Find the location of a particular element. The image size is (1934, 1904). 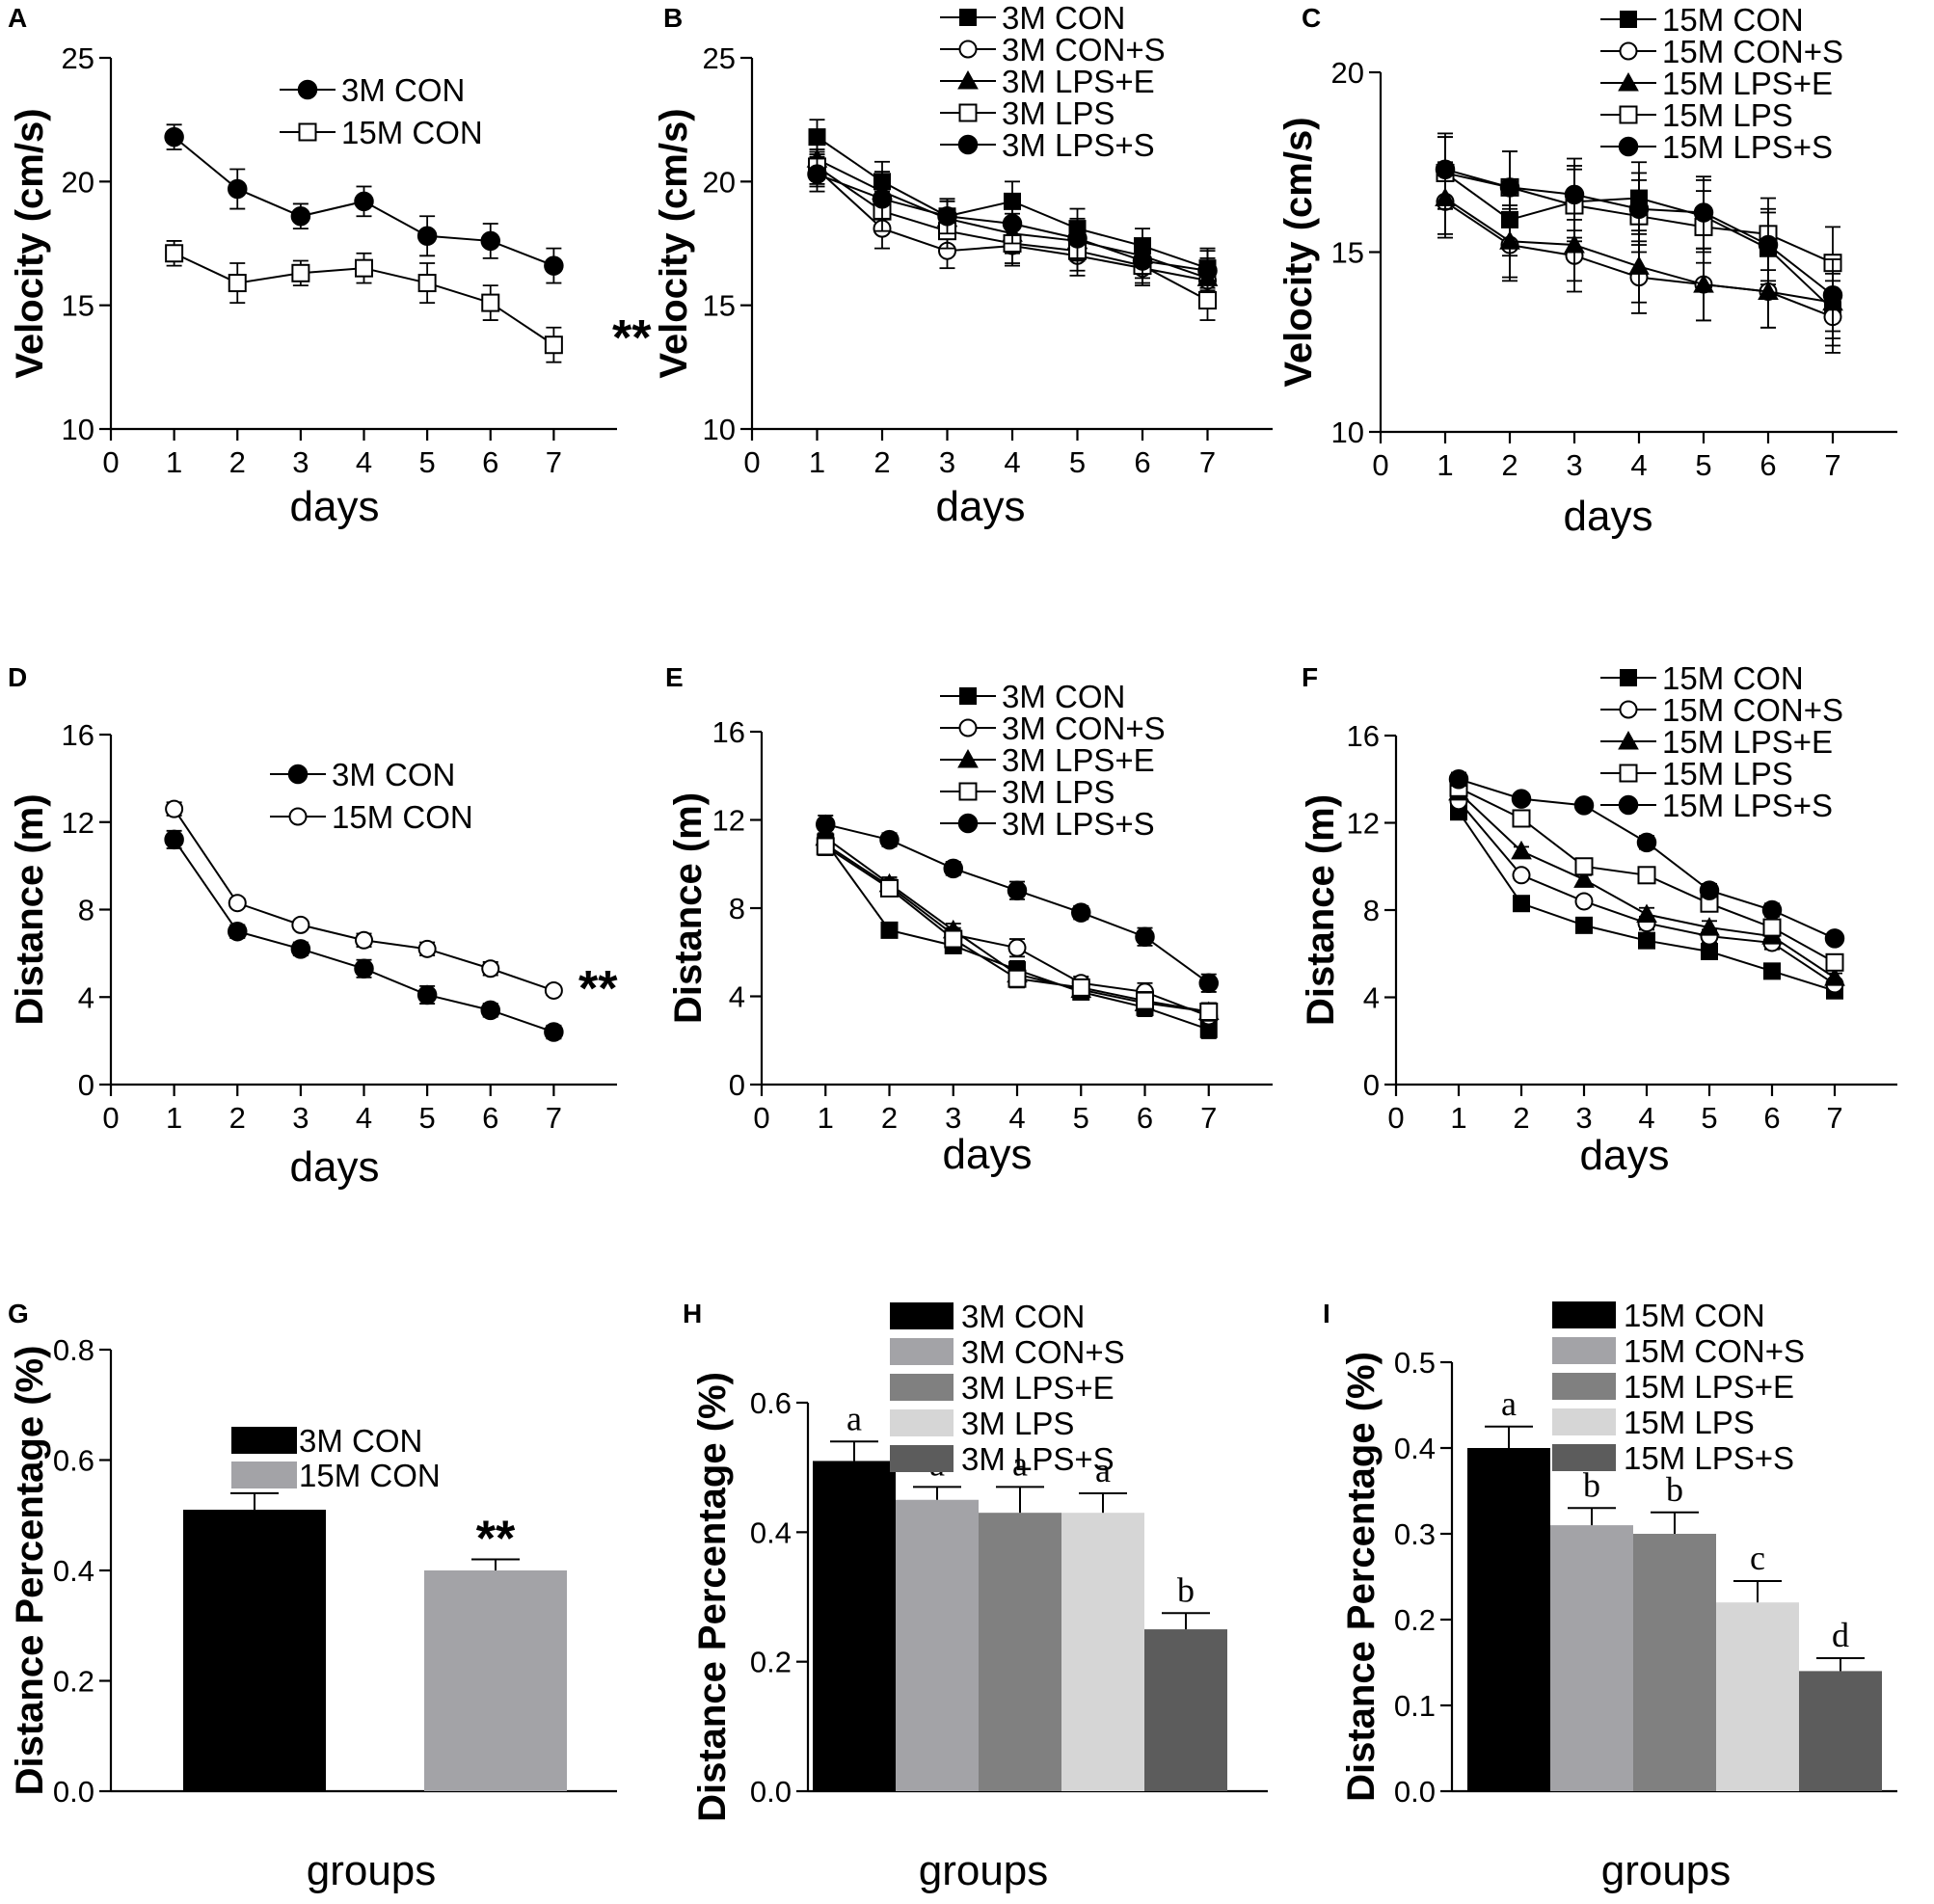

legend-label: 3M LPS is located at coordinates (1059, 113).